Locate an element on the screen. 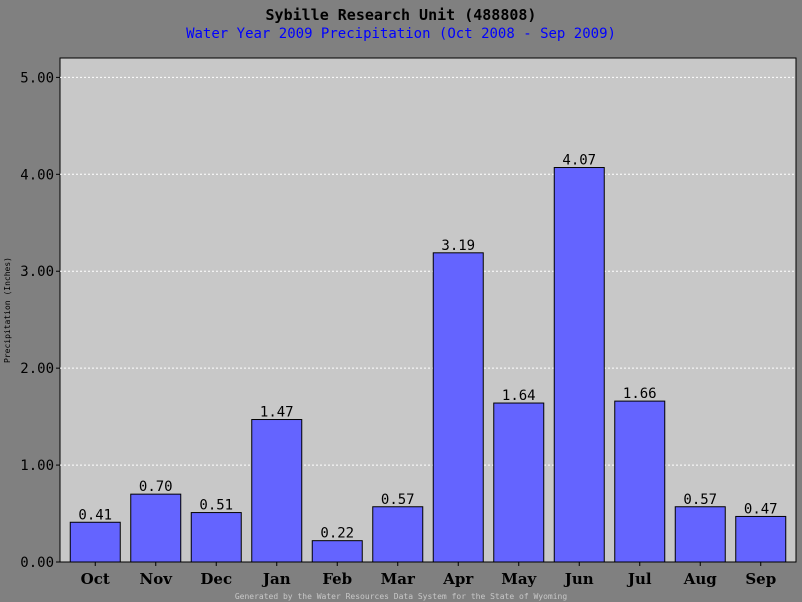 This screenshot has height=602, width=802. x-tick-label: Apr is located at coordinates (458, 579).